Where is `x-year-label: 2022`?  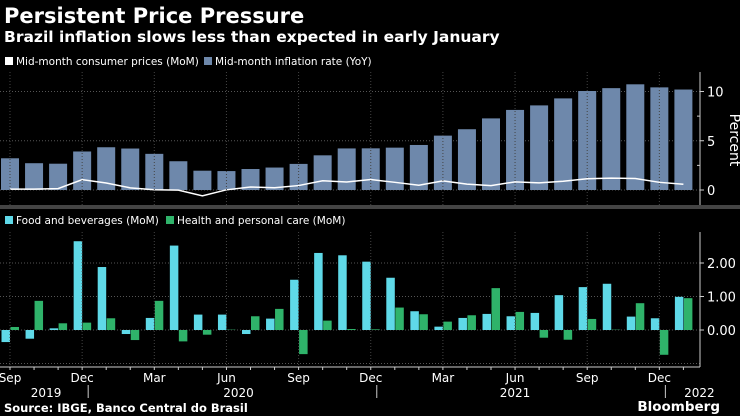 x-year-label: 2022 is located at coordinates (699, 393).